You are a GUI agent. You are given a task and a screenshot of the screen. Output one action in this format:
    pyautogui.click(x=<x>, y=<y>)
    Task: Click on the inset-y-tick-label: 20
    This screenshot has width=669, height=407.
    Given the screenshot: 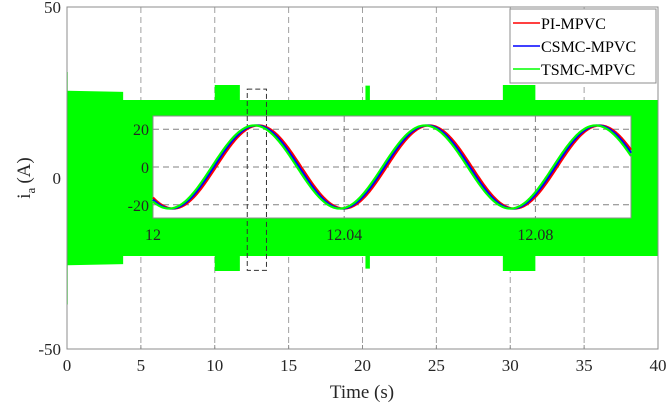 What is the action you would take?
    pyautogui.click(x=141, y=130)
    